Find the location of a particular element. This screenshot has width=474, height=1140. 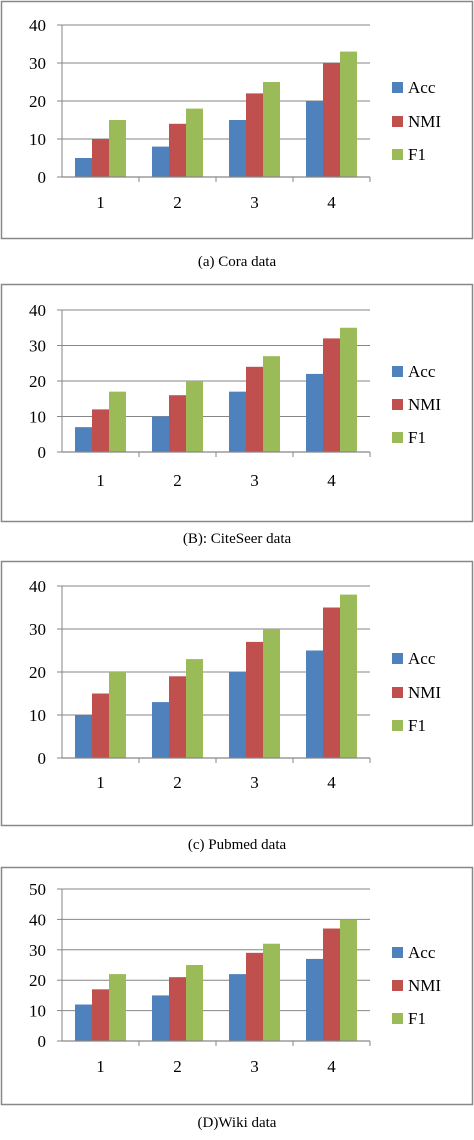

caption-cora: (a) Cora data is located at coordinates (237, 262).